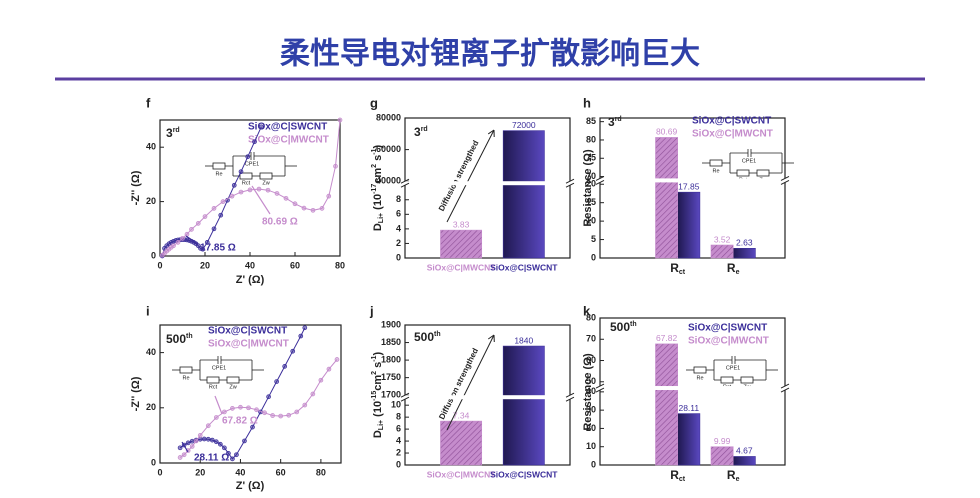 This screenshot has width=980, height=498. Describe the element at coordinates (398, 228) in the screenshot. I see `y-tick-label: 4` at that location.